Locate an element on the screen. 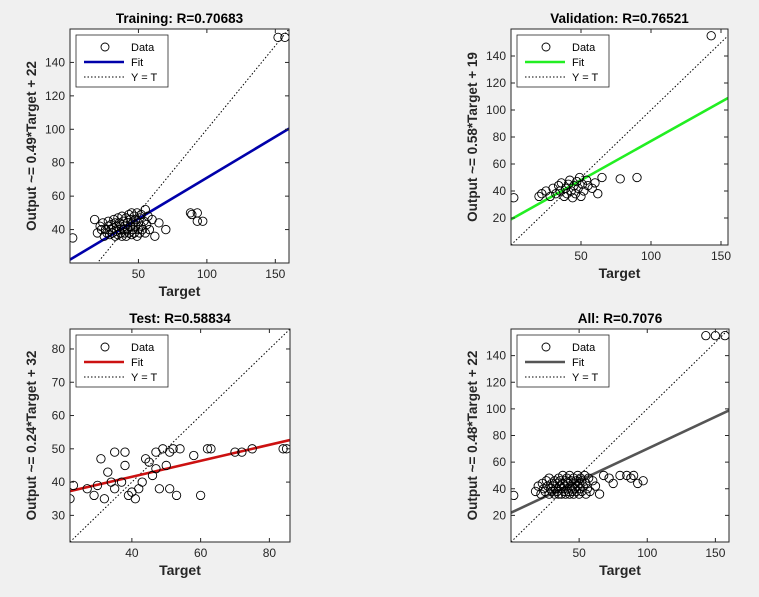  y-axis-label: Output ~= 0.49*Target + 22 is located at coordinates (31, 146).